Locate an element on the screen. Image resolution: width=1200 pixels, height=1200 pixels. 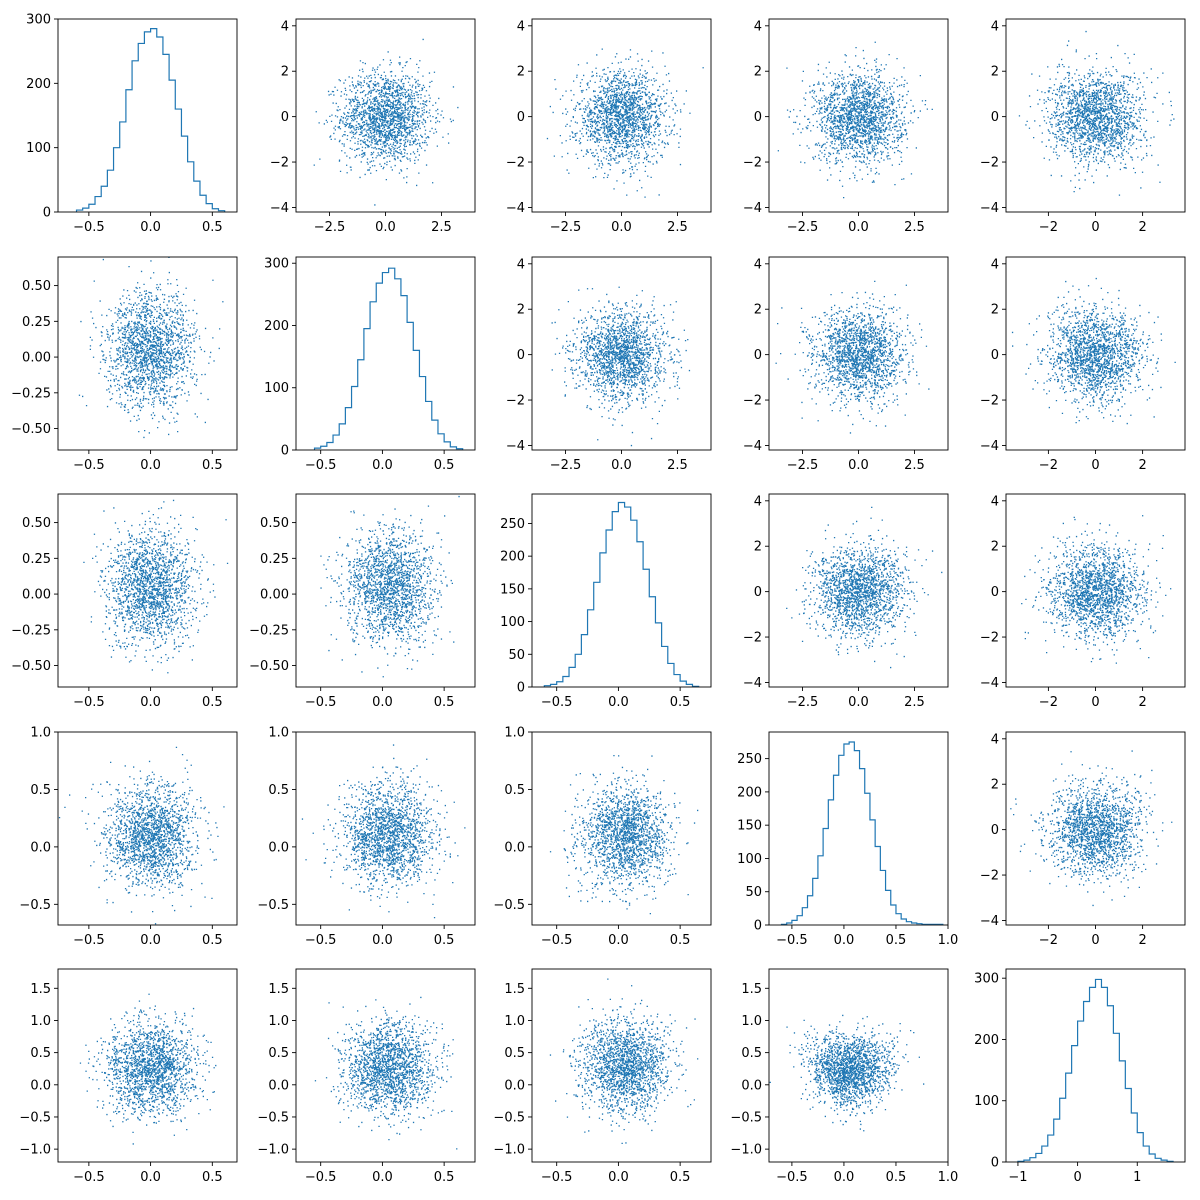
y-tick-label: −0.25 is located at coordinates (269, 630).